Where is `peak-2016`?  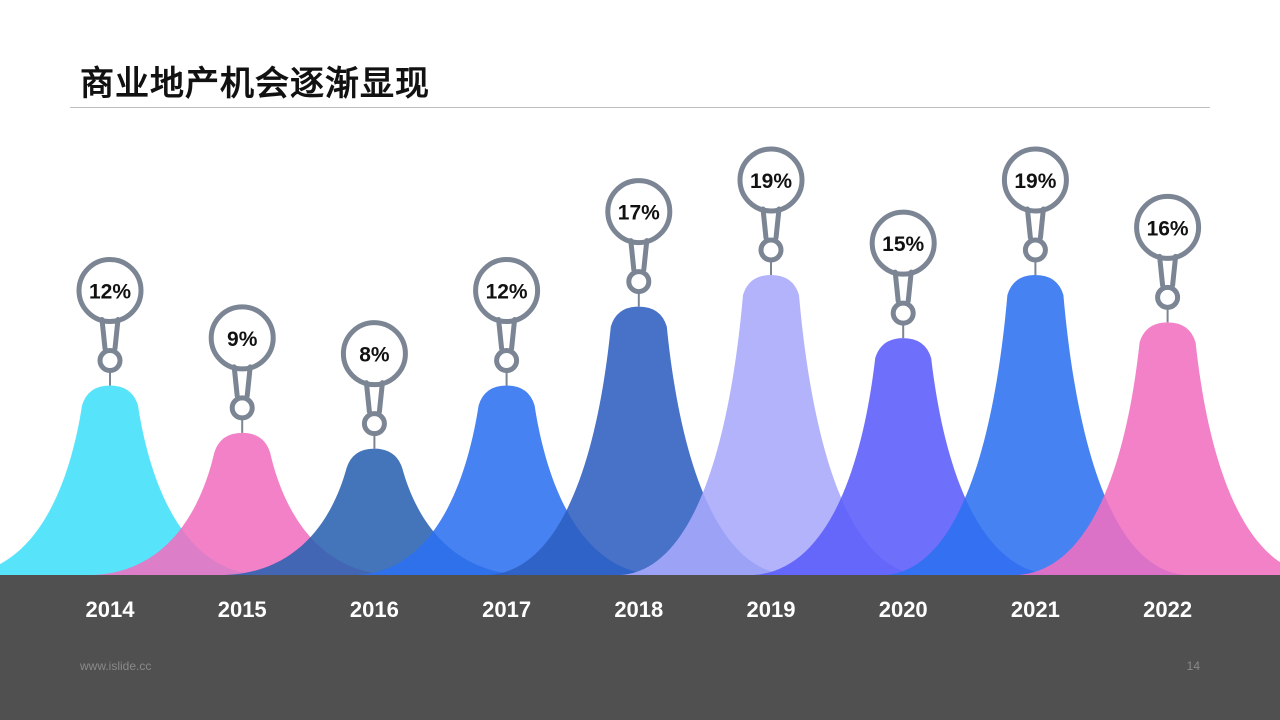
peak-2016 is located at coordinates (374, 511).